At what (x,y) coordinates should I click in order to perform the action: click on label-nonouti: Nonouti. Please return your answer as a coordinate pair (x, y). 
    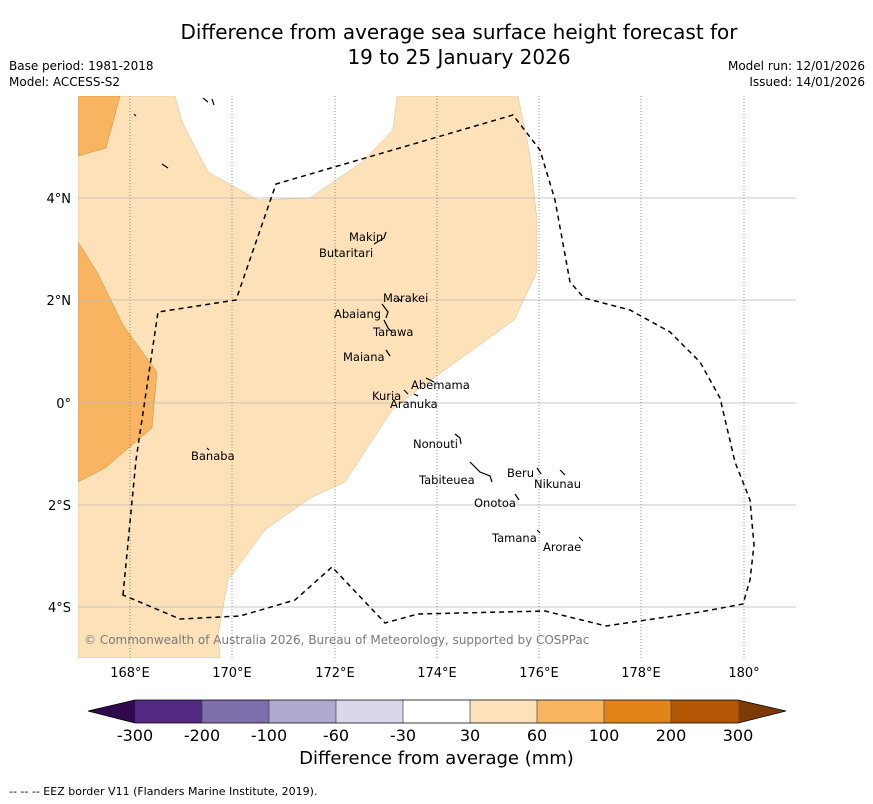
    Looking at the image, I should click on (435, 444).